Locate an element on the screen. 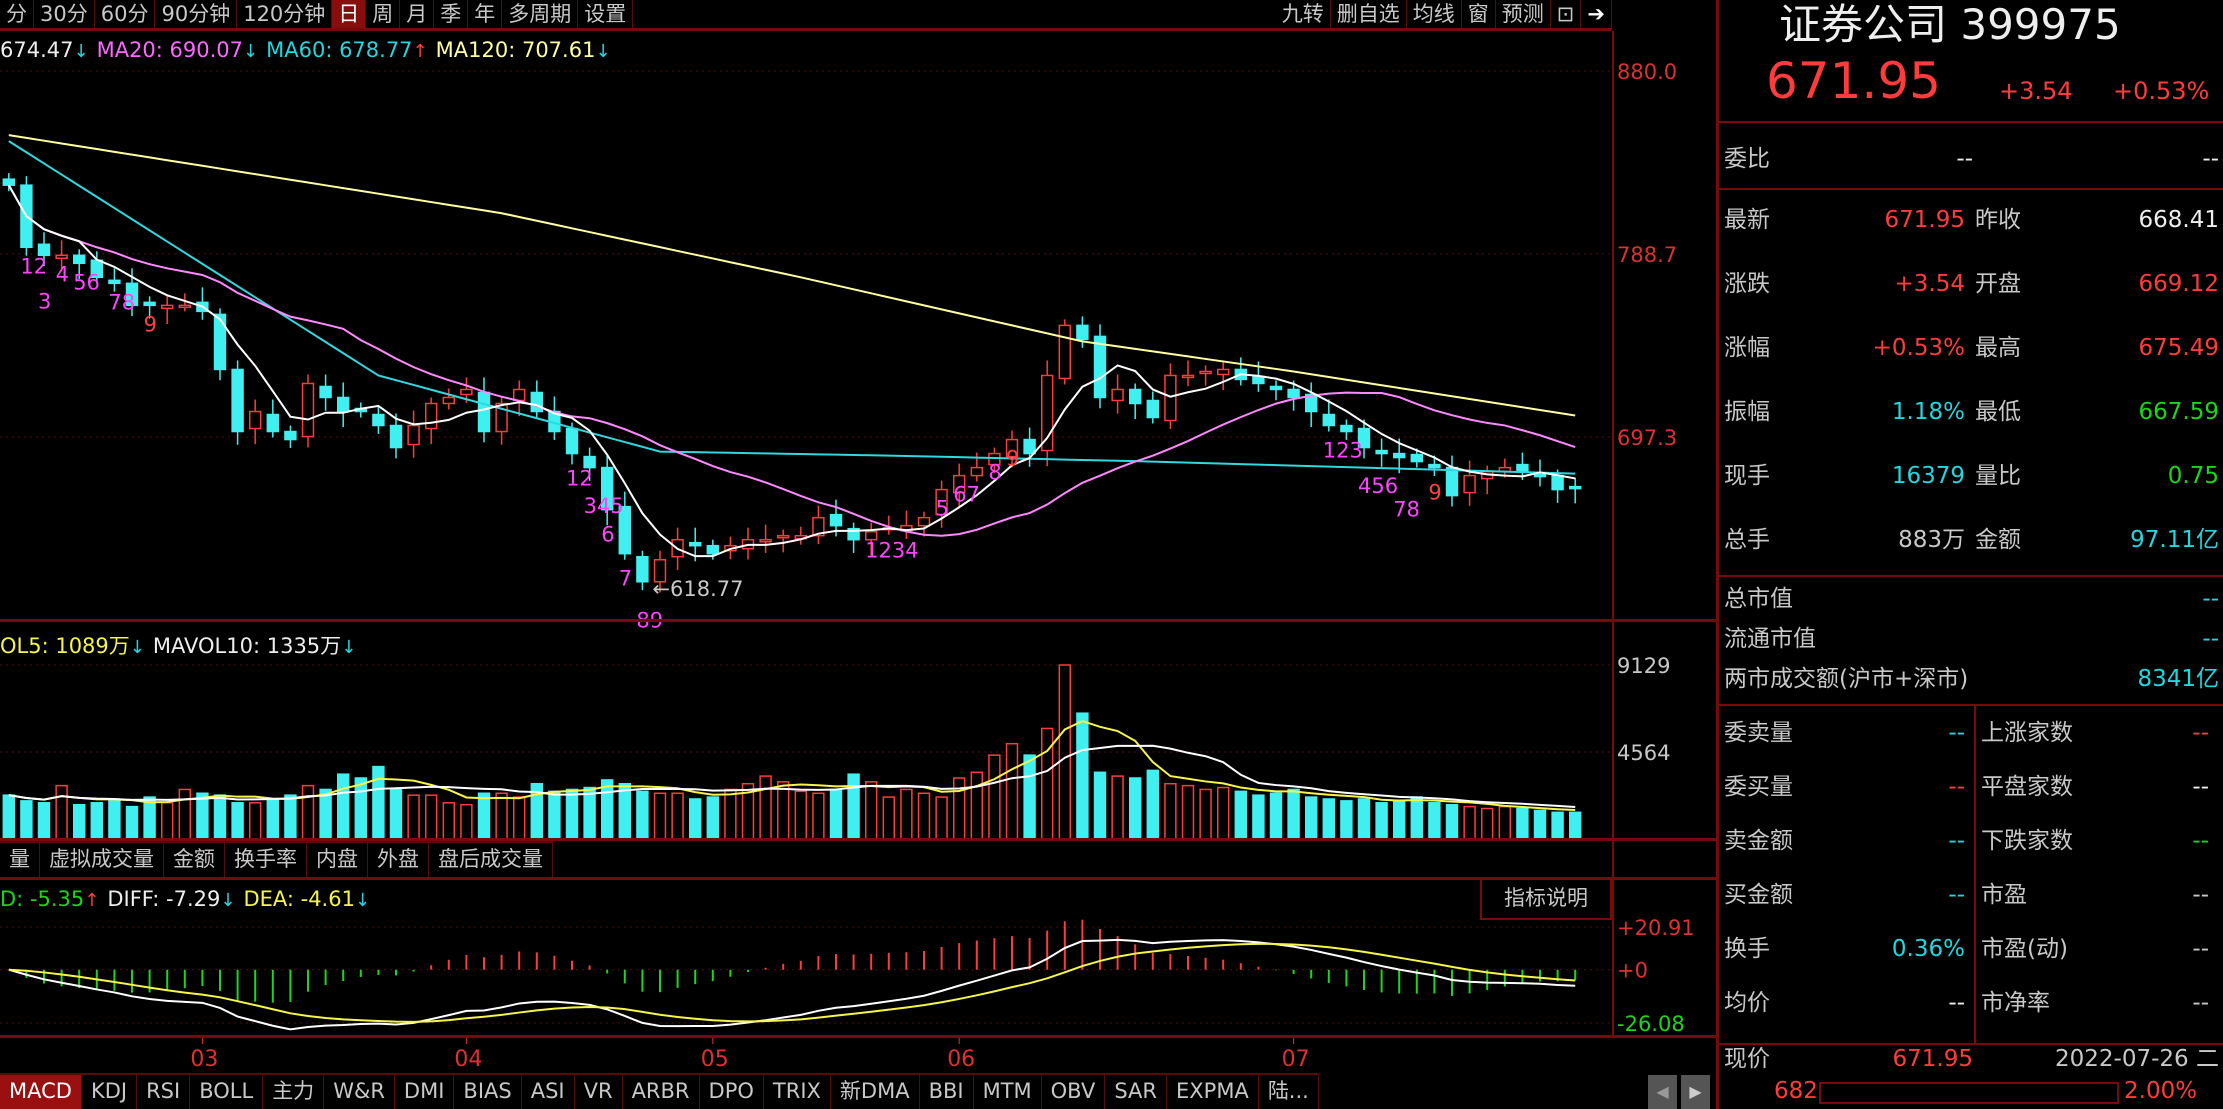 This screenshot has width=2223, height=1109. indicator-tab: EXPMA is located at coordinates (1213, 1091).